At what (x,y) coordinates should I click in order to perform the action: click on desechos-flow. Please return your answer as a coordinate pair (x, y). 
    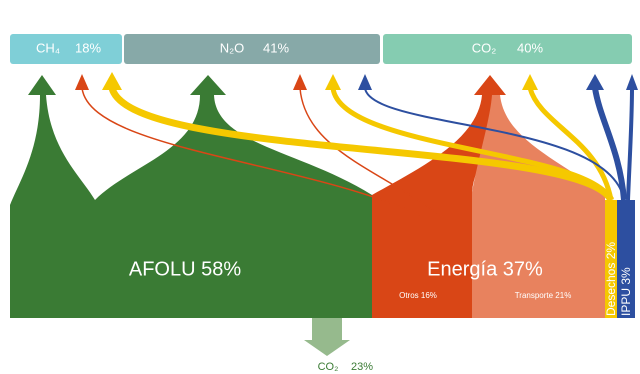
    Looking at the image, I should click on (611, 259).